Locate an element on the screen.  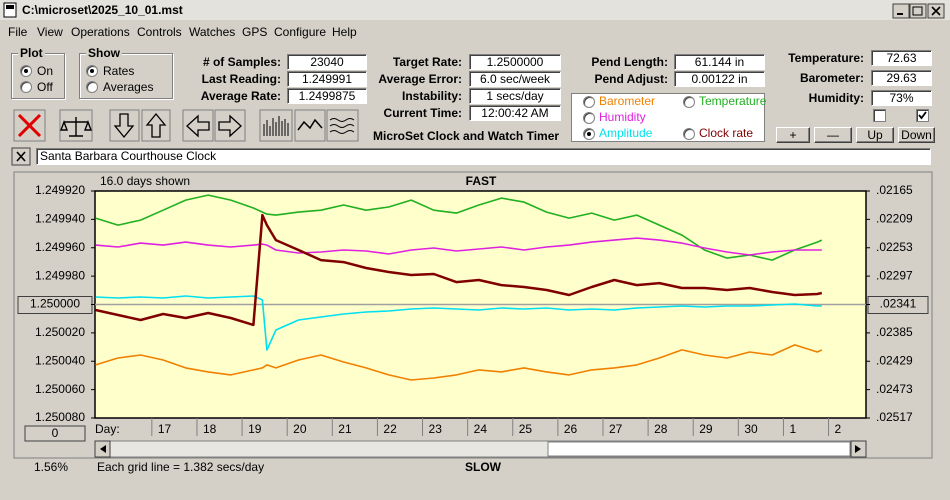
minimize-button is located at coordinates (901, 11).